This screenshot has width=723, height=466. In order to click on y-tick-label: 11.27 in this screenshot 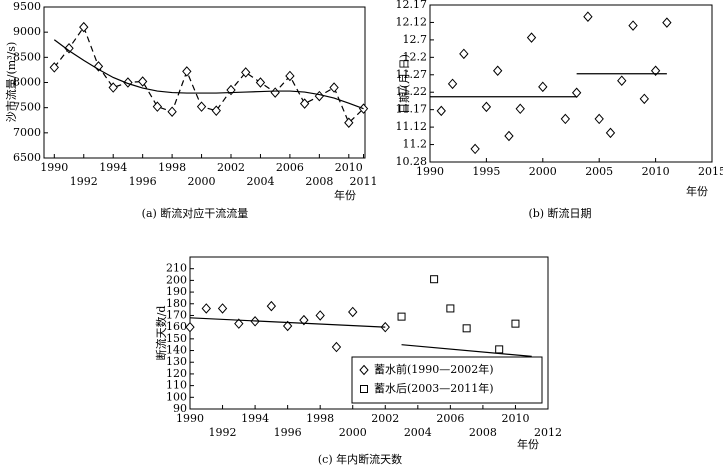, I will do `click(412, 74)`.